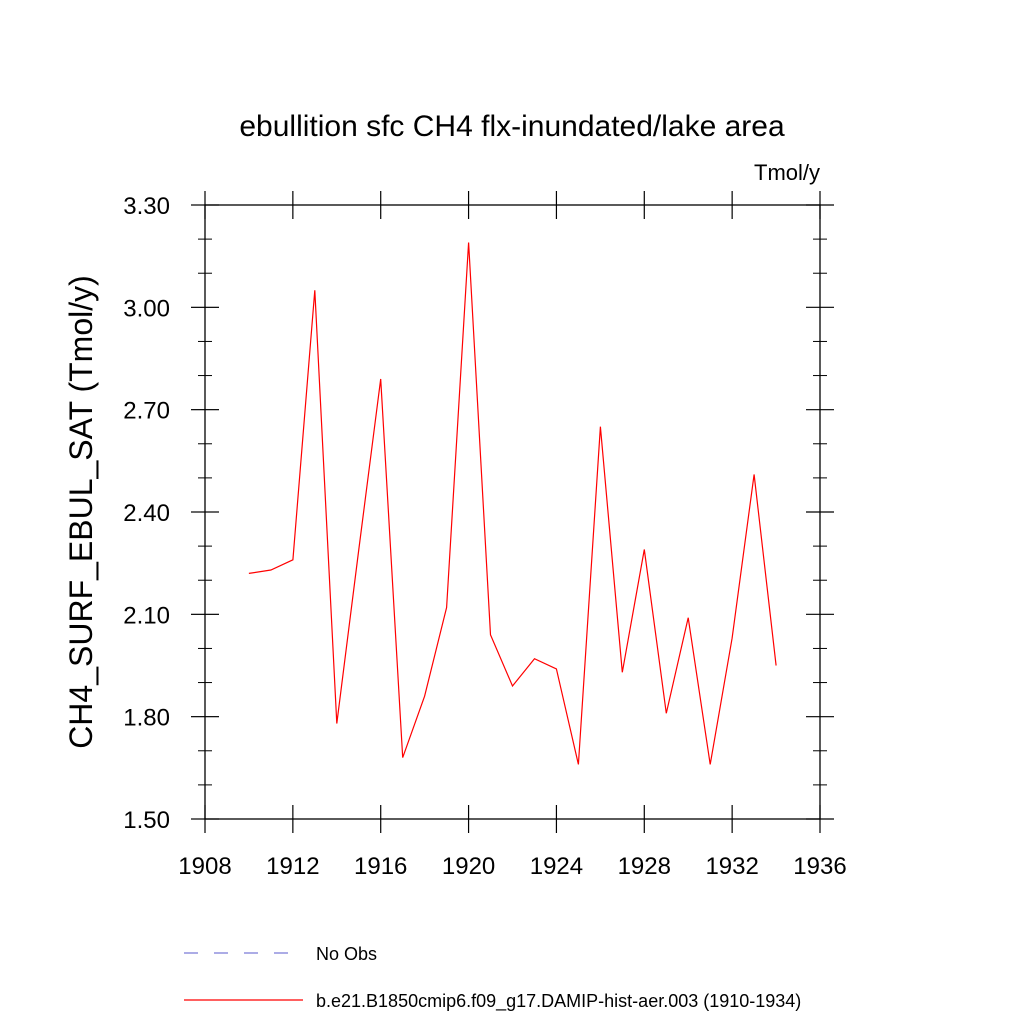 The height and width of the screenshot is (1024, 1024). I want to click on legend-label: No Obs, so click(346, 954).